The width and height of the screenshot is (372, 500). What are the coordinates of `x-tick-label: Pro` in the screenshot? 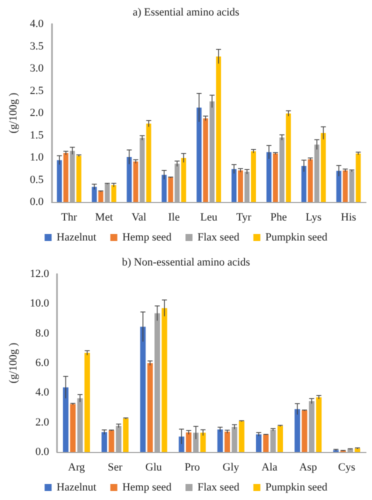 It's located at (192, 468).